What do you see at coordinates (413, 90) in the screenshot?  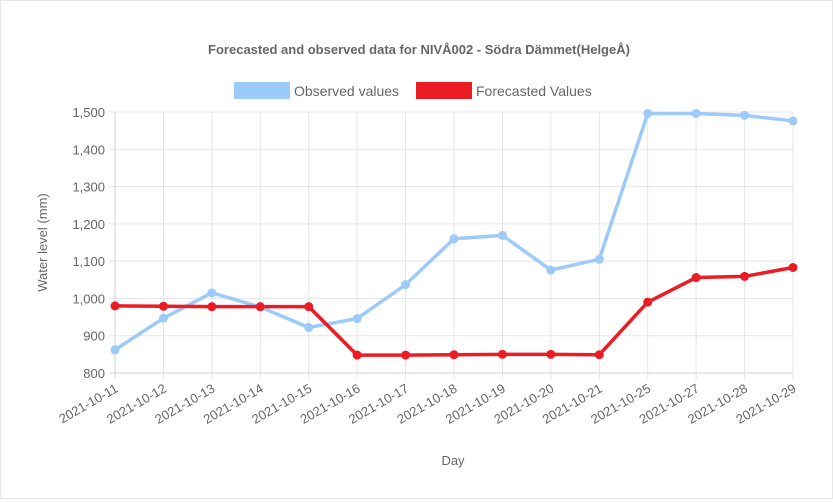 I see `legend: Observed values Forecasted Values` at bounding box center [413, 90].